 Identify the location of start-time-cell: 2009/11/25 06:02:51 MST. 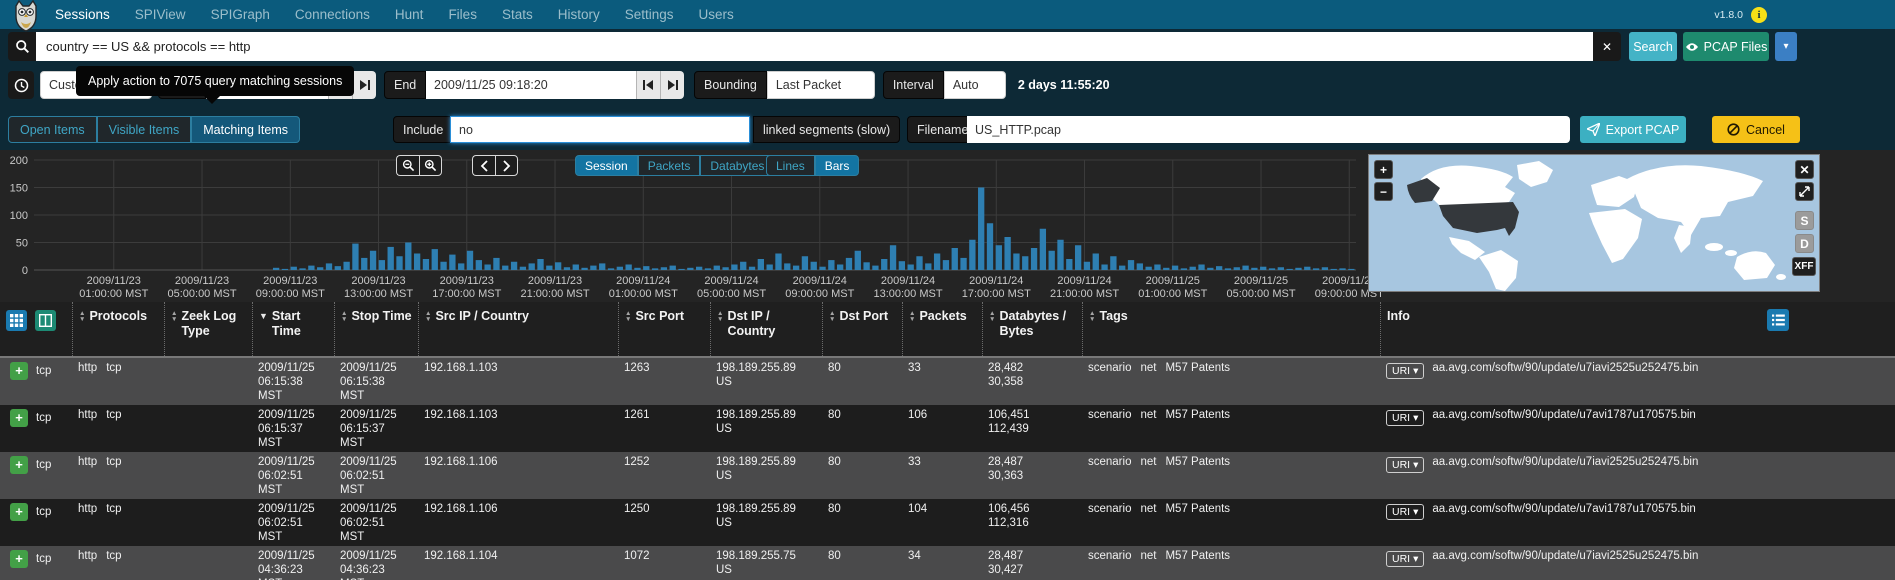
(293, 475).